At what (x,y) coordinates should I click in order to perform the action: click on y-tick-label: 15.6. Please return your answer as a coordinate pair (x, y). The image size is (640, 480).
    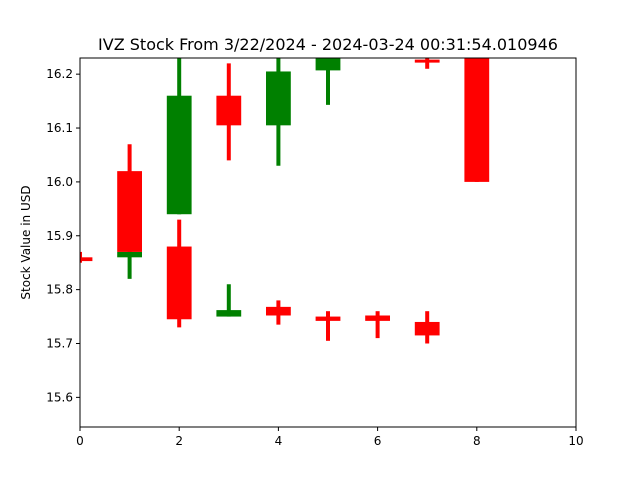
    Looking at the image, I should click on (59, 397).